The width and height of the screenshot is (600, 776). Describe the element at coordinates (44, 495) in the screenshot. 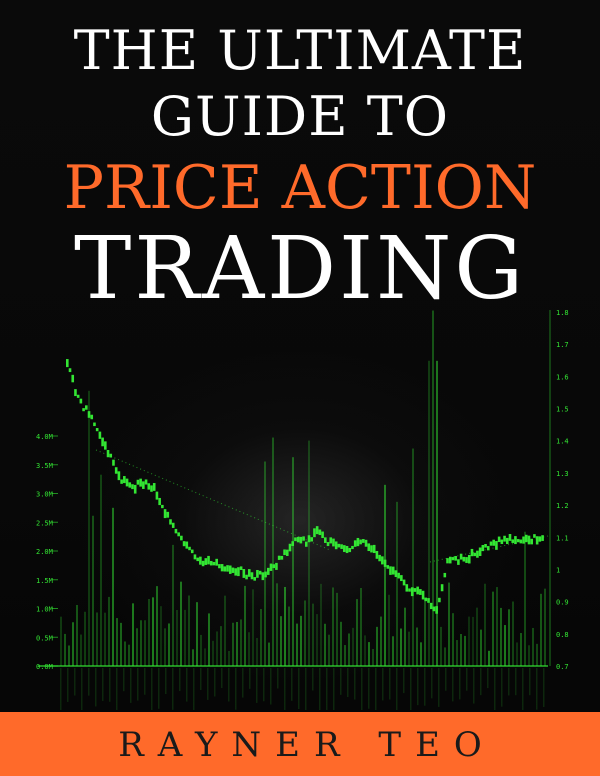

I see `left-tick-label: 3.0M` at that location.